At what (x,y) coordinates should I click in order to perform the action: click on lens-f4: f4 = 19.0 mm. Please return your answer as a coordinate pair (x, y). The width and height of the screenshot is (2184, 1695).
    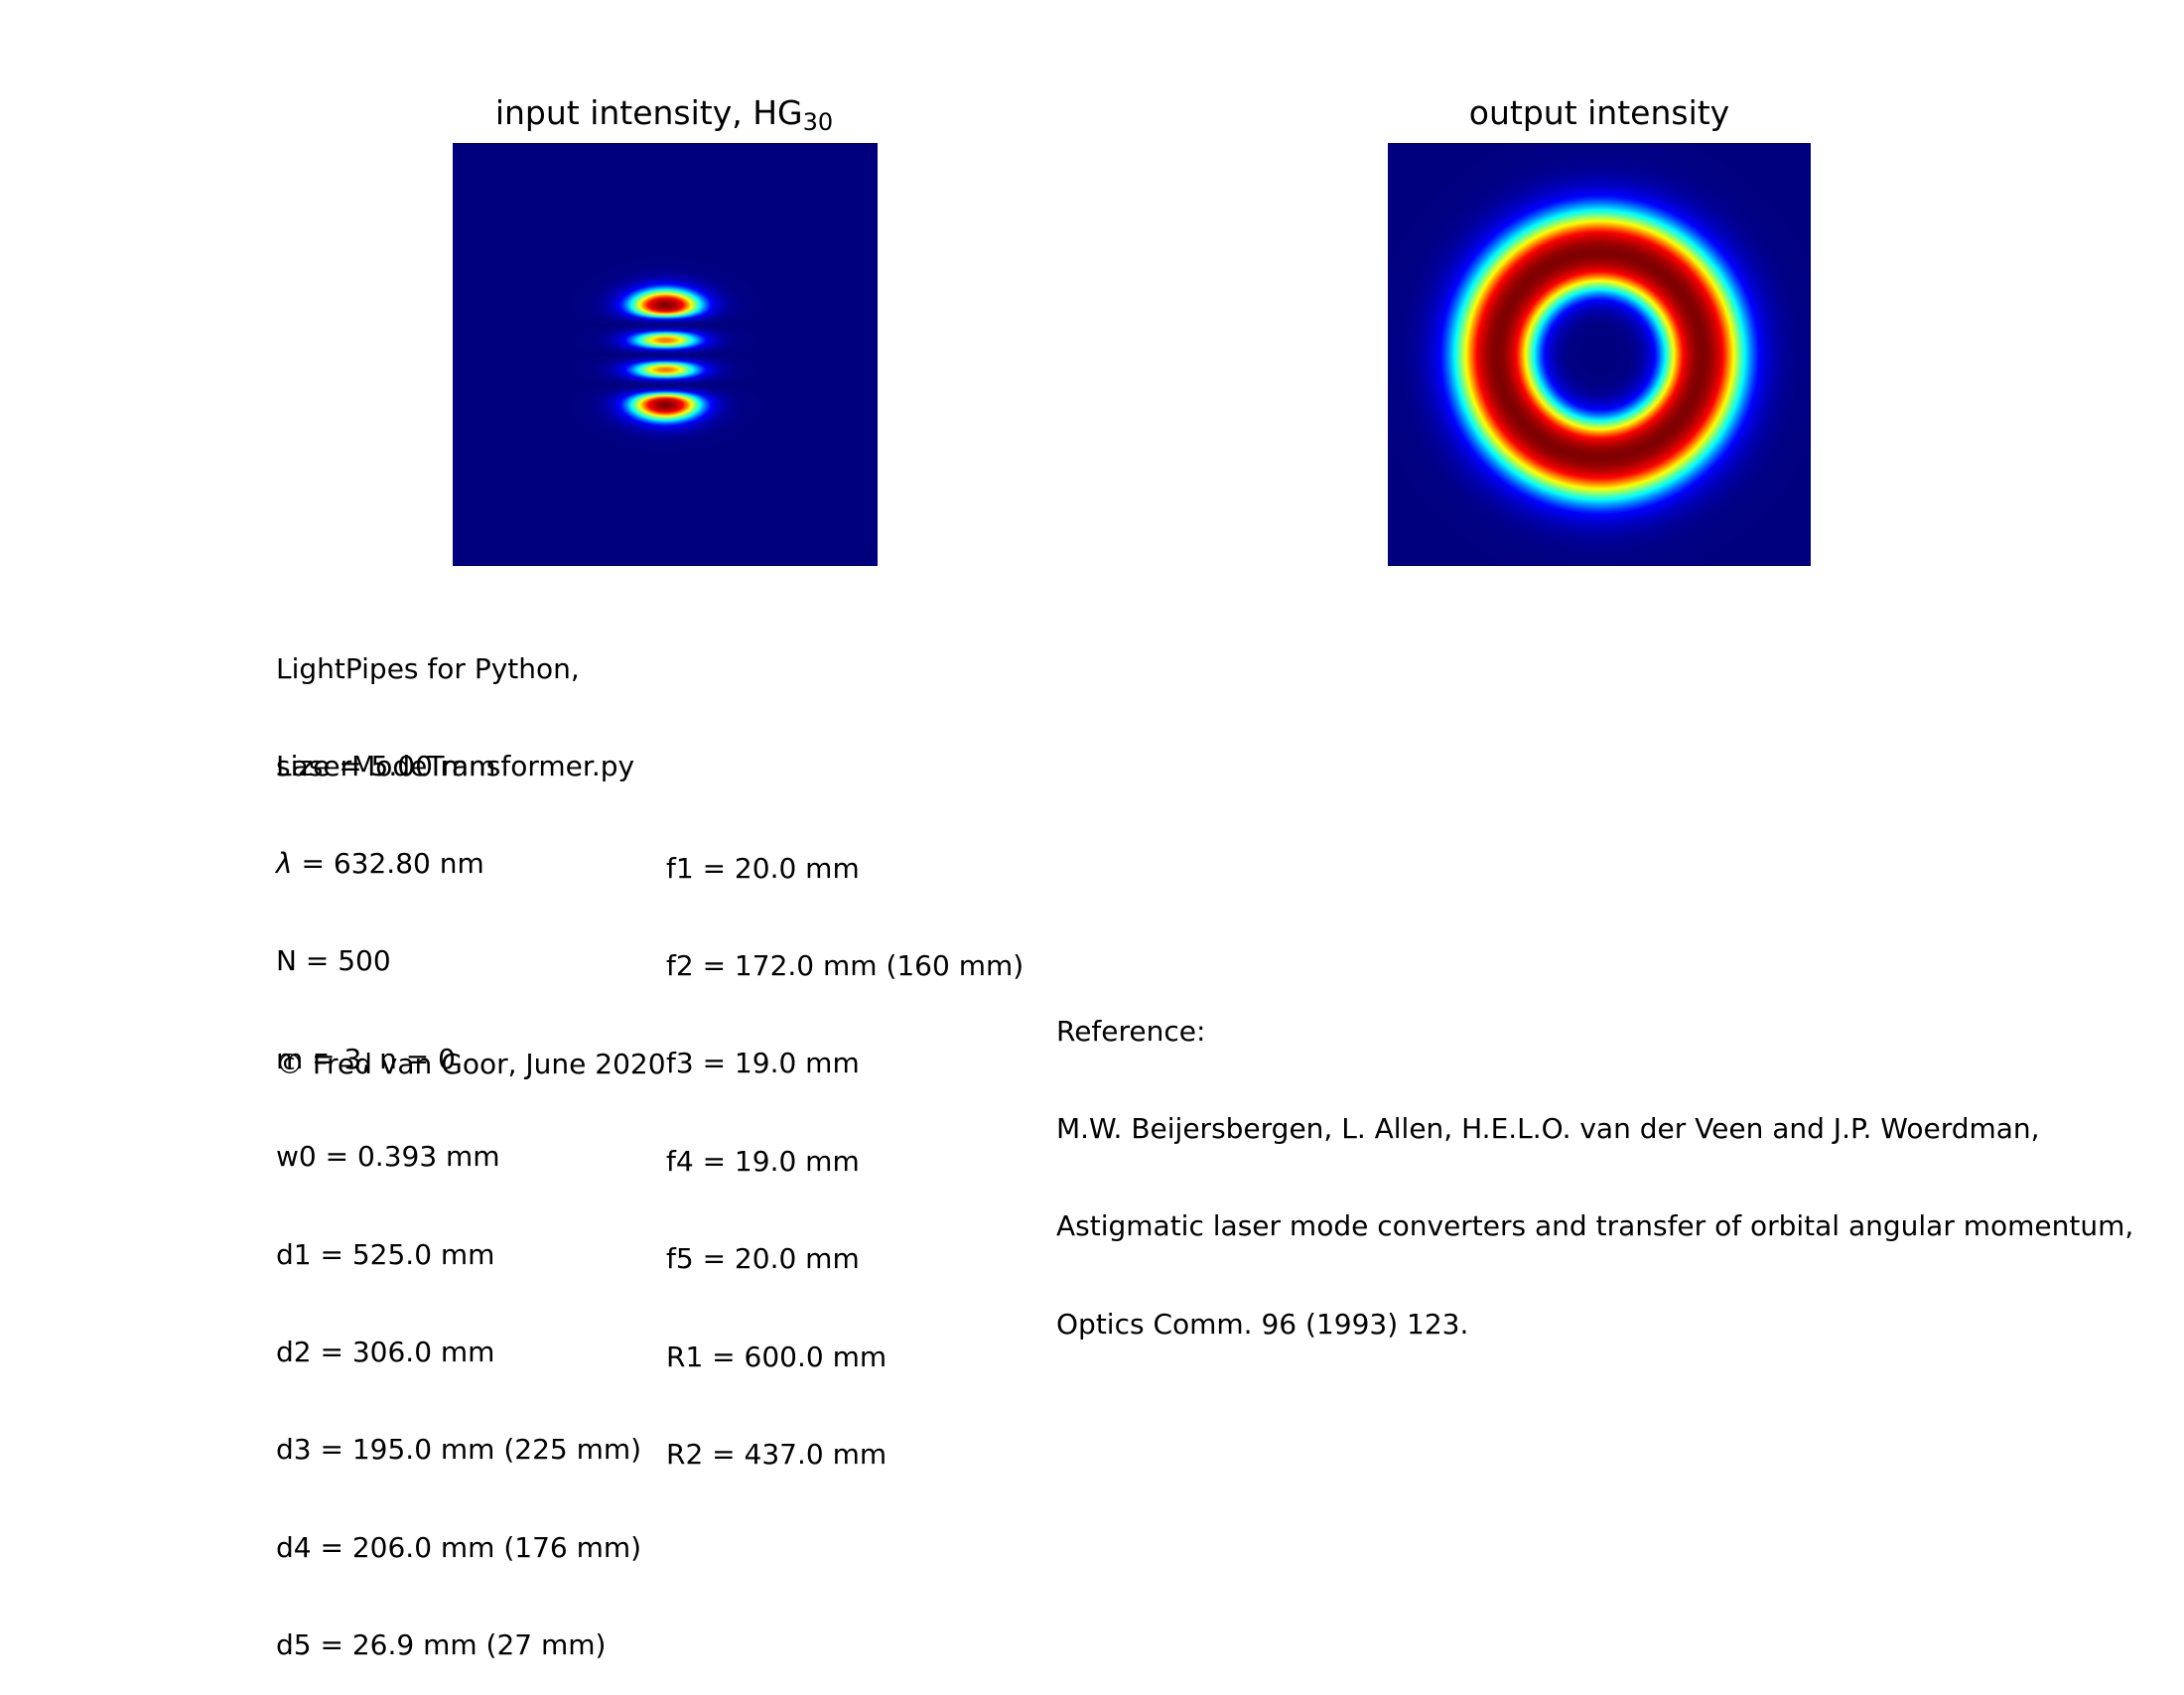
    Looking at the image, I should click on (763, 1161).